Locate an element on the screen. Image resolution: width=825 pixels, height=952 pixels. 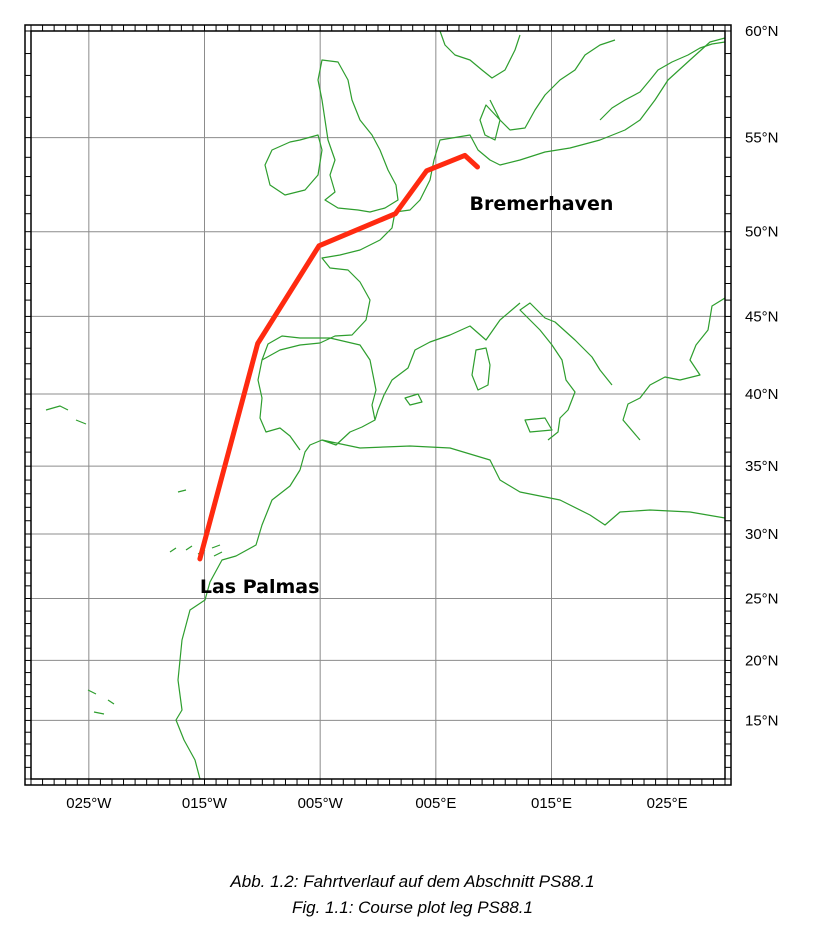
coastline-ireland is located at coordinates (293, 165).